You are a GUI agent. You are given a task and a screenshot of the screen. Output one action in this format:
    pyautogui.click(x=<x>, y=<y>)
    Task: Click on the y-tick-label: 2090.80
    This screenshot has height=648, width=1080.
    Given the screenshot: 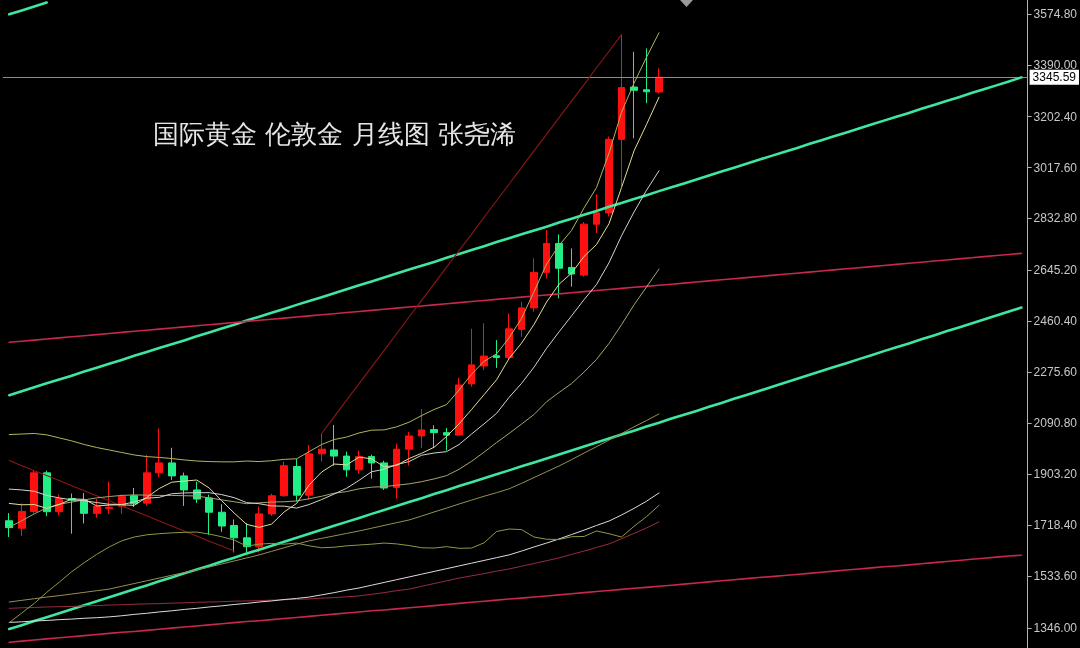 What is the action you would take?
    pyautogui.click(x=1055, y=422)
    